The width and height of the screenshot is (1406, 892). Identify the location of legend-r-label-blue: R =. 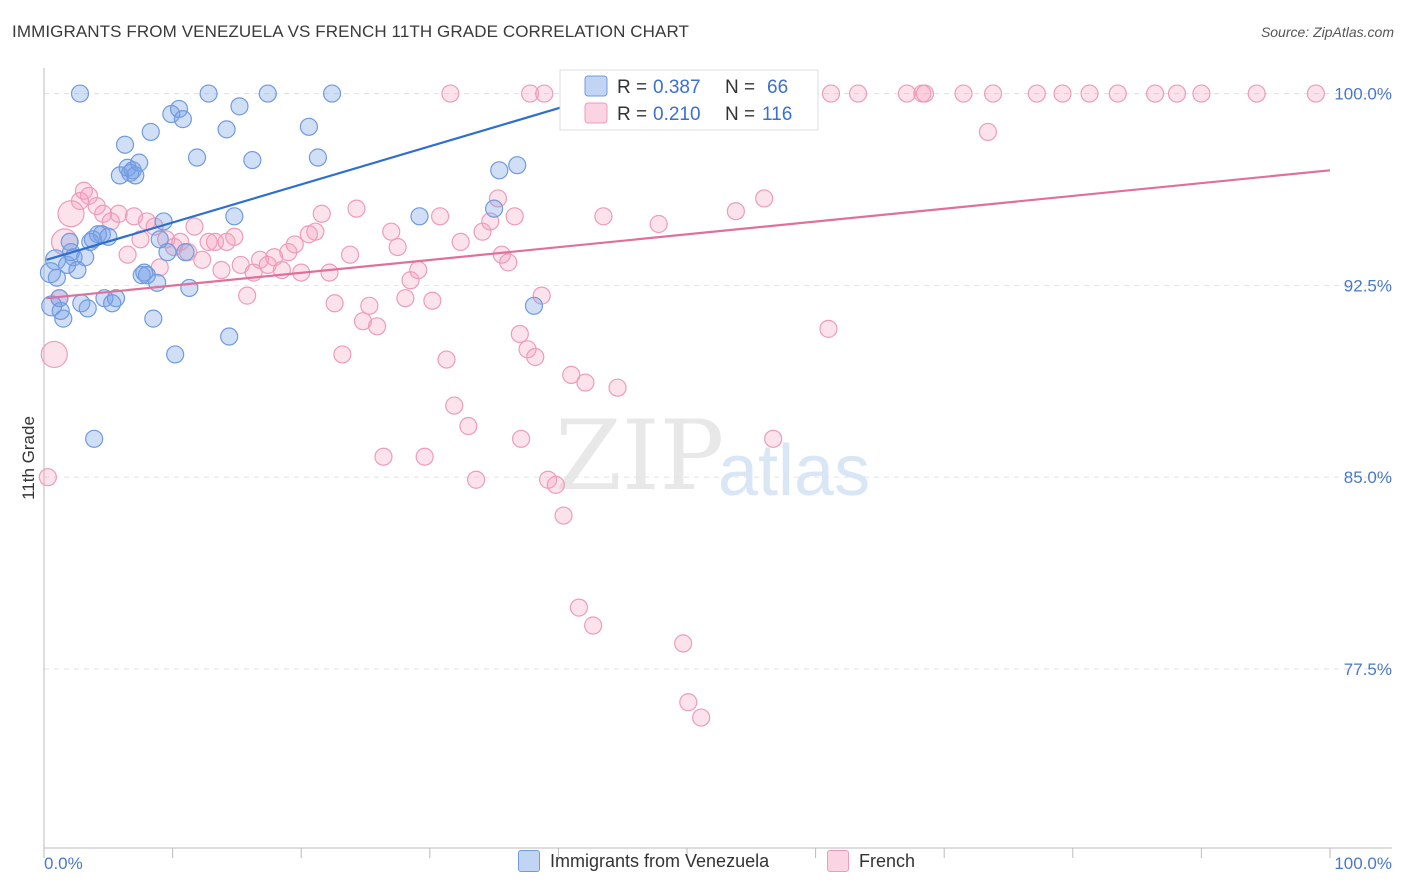
(632, 87).